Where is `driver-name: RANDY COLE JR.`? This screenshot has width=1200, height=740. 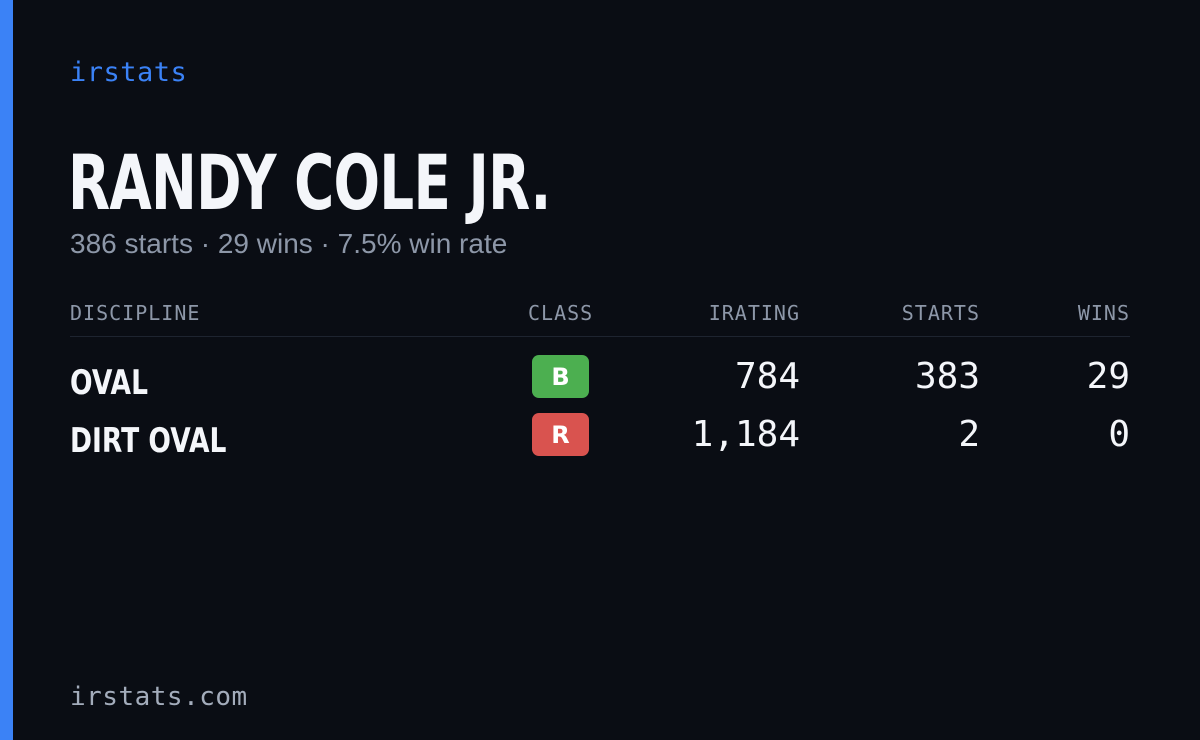
driver-name: RANDY COLE JR. is located at coordinates (309, 182).